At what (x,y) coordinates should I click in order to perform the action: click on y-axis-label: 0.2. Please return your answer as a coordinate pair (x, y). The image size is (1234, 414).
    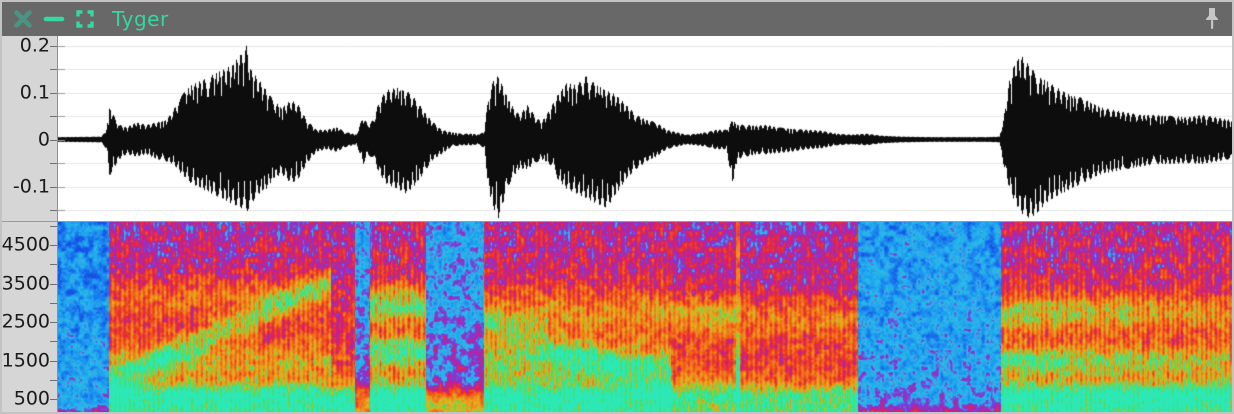
    Looking at the image, I should click on (34, 45).